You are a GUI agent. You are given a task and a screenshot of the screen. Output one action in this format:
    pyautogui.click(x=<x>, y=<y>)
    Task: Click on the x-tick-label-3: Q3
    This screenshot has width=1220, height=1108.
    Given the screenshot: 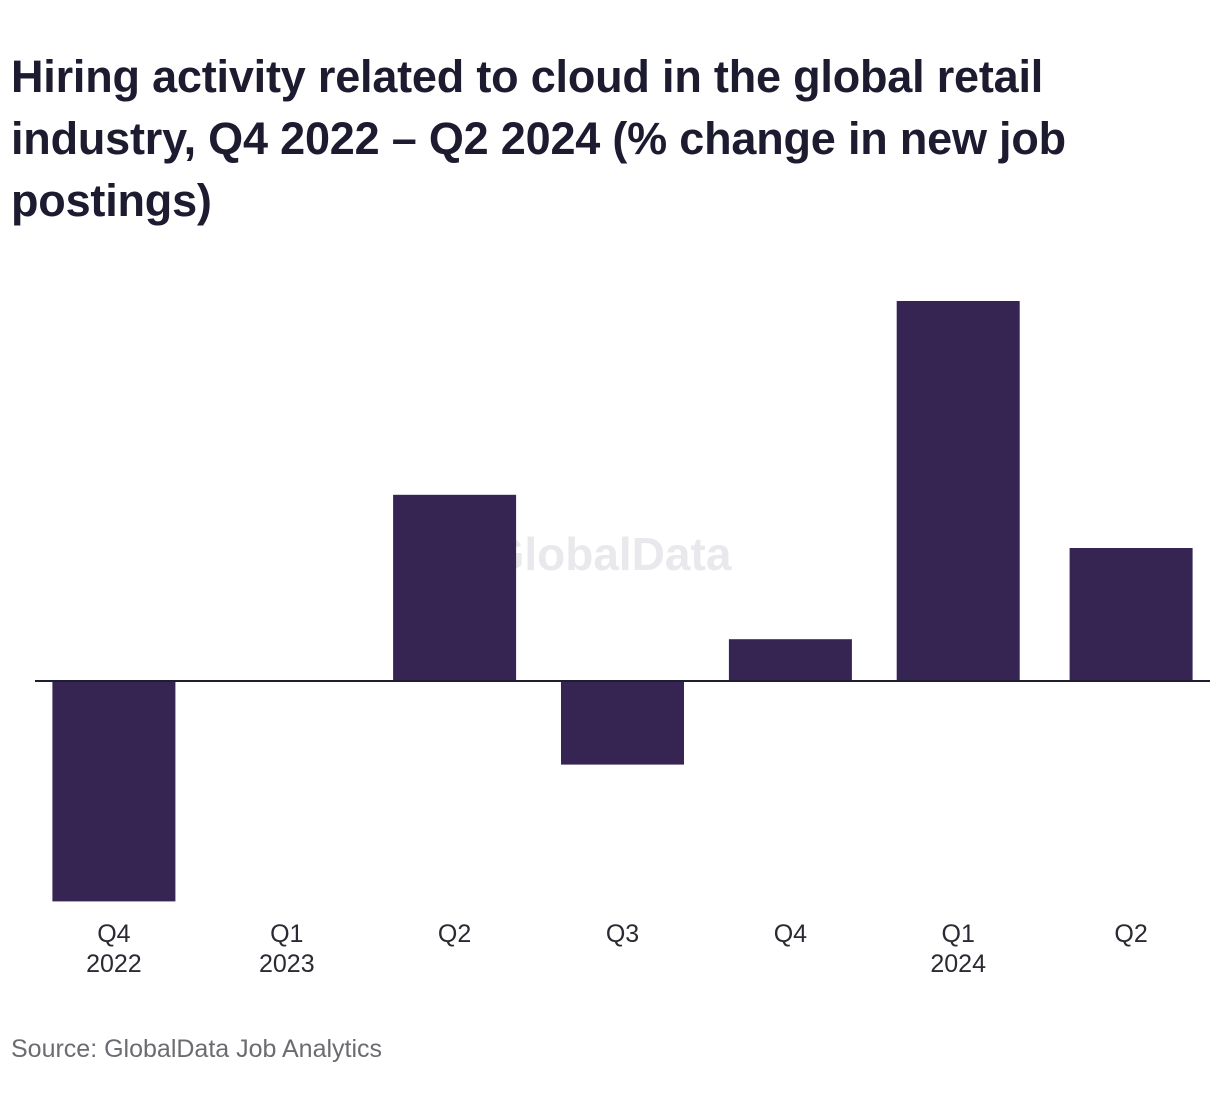 What is the action you would take?
    pyautogui.click(x=622, y=934)
    